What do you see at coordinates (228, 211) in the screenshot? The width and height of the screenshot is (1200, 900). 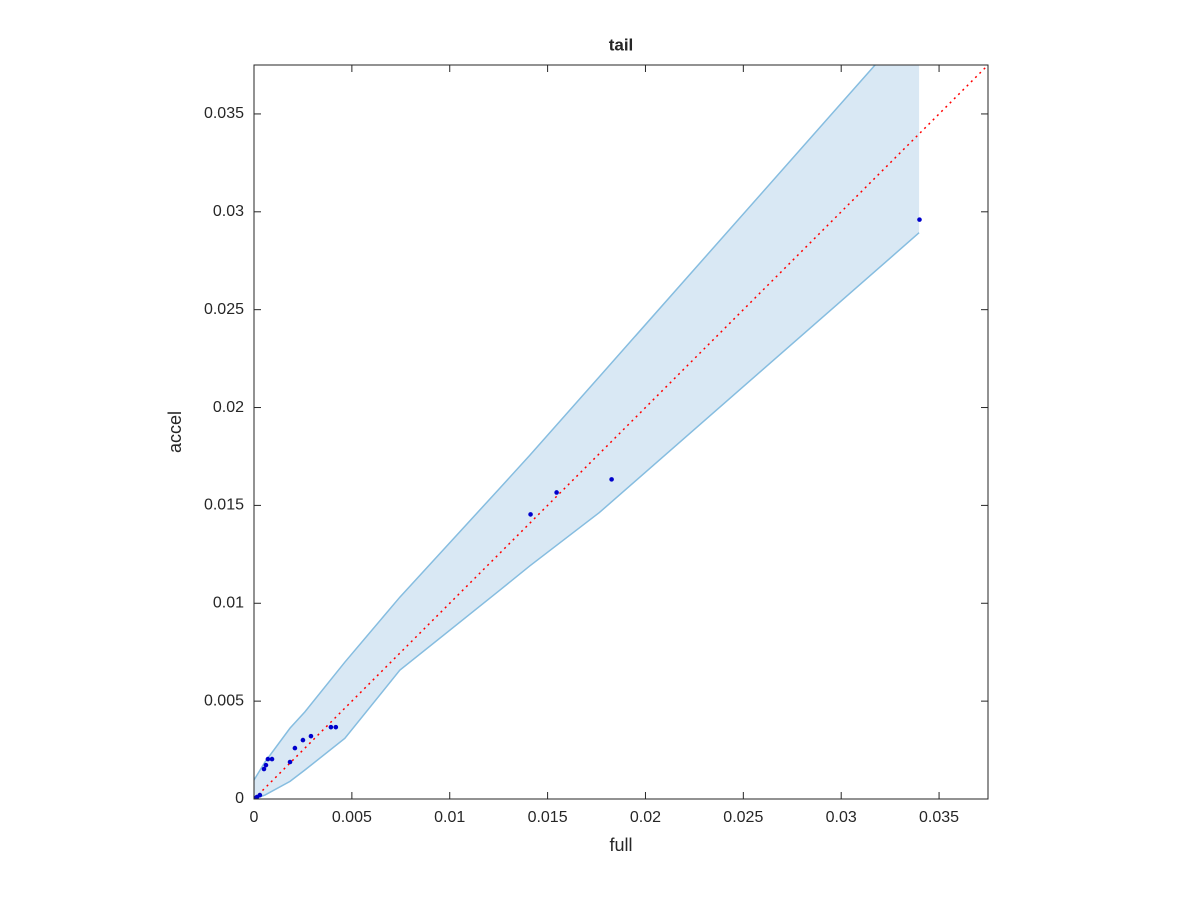 I see `y-tick-label: 0.03` at bounding box center [228, 211].